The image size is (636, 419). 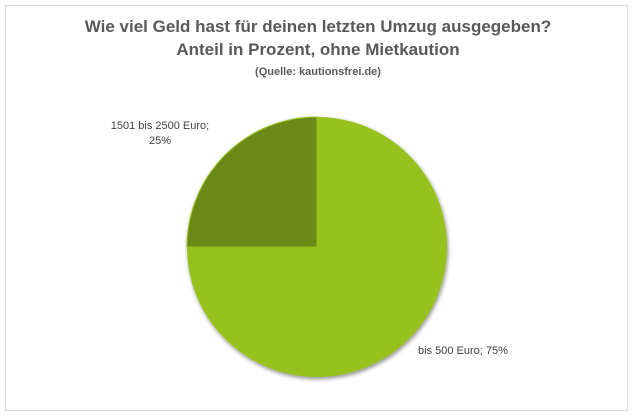 I want to click on data-label-line: 25%, so click(x=160, y=141).